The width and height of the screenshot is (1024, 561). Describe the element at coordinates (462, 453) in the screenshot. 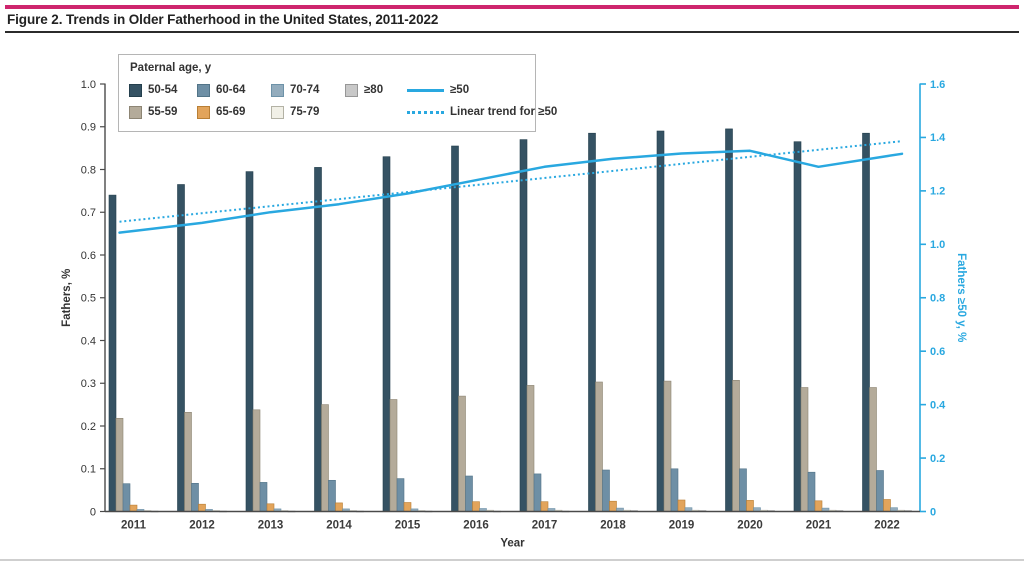

I see `bar-55-59-2016` at that location.